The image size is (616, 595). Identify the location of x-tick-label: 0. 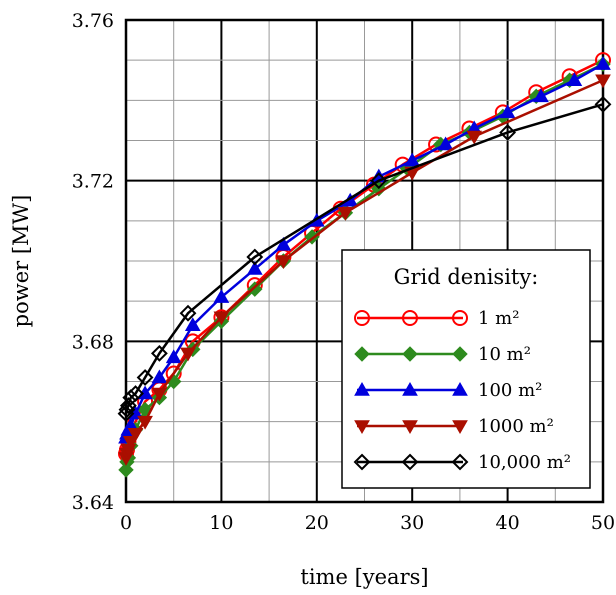
(126, 523).